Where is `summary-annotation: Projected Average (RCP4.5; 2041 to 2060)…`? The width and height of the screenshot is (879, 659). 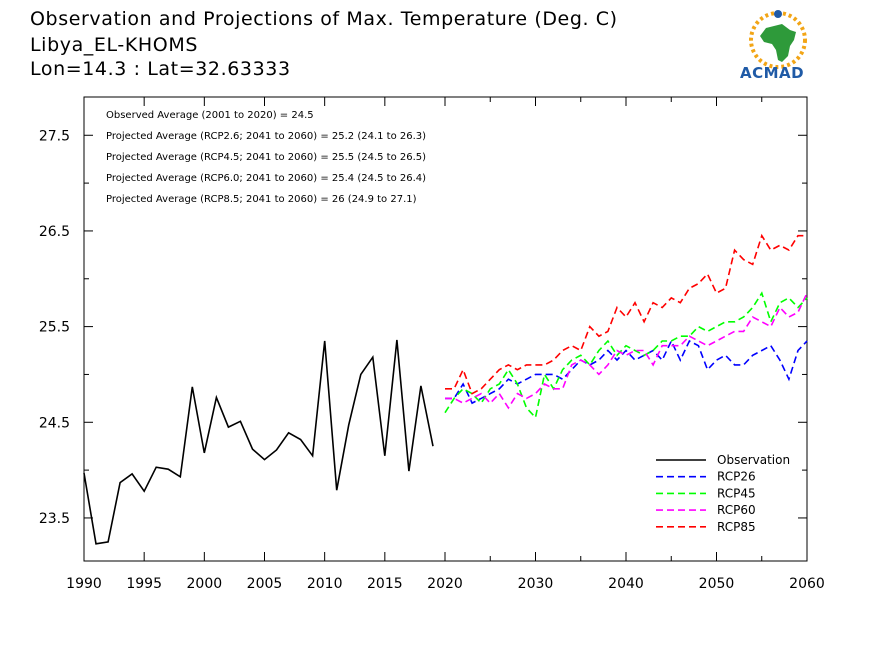
summary-annotation: Projected Average (RCP4.5; 2041 to 2060)… is located at coordinates (266, 157).